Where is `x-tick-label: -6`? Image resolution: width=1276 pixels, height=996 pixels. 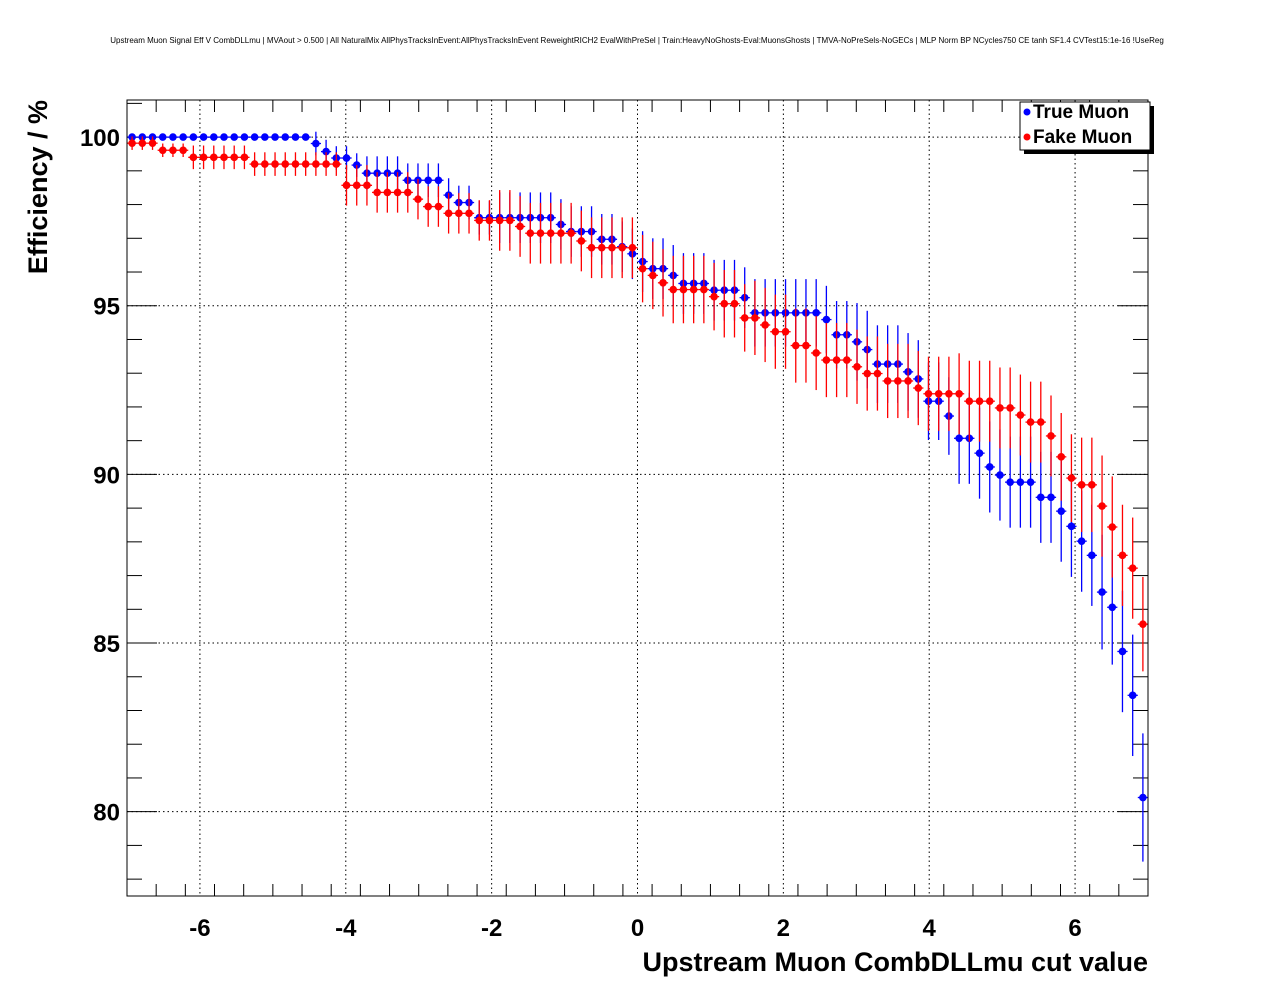 x-tick-label: -6 is located at coordinates (199, 928).